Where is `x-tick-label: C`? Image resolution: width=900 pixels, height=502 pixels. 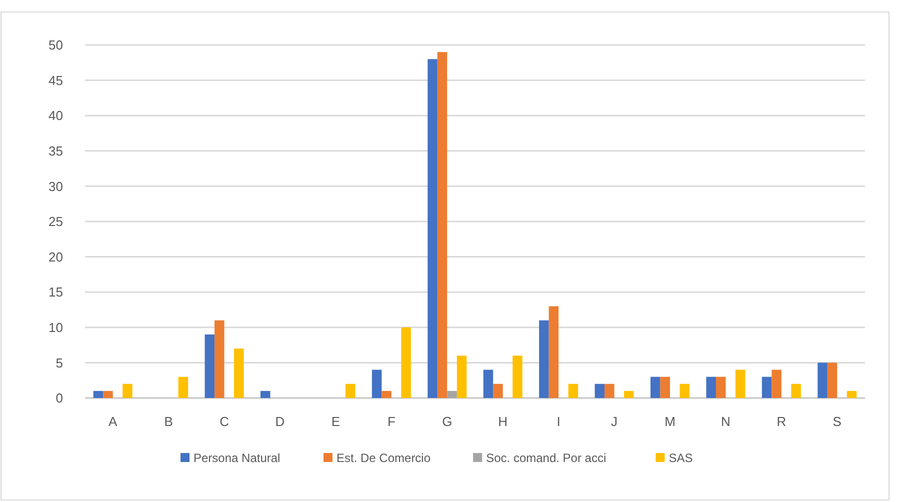 x-tick-label: C is located at coordinates (224, 421).